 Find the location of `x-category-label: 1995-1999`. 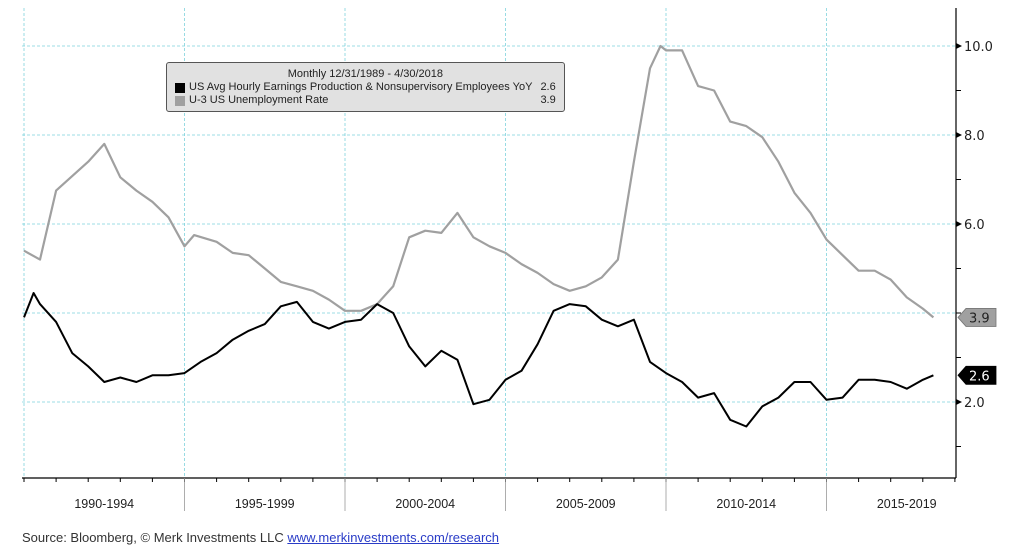

x-category-label: 1995-1999 is located at coordinates (265, 504).